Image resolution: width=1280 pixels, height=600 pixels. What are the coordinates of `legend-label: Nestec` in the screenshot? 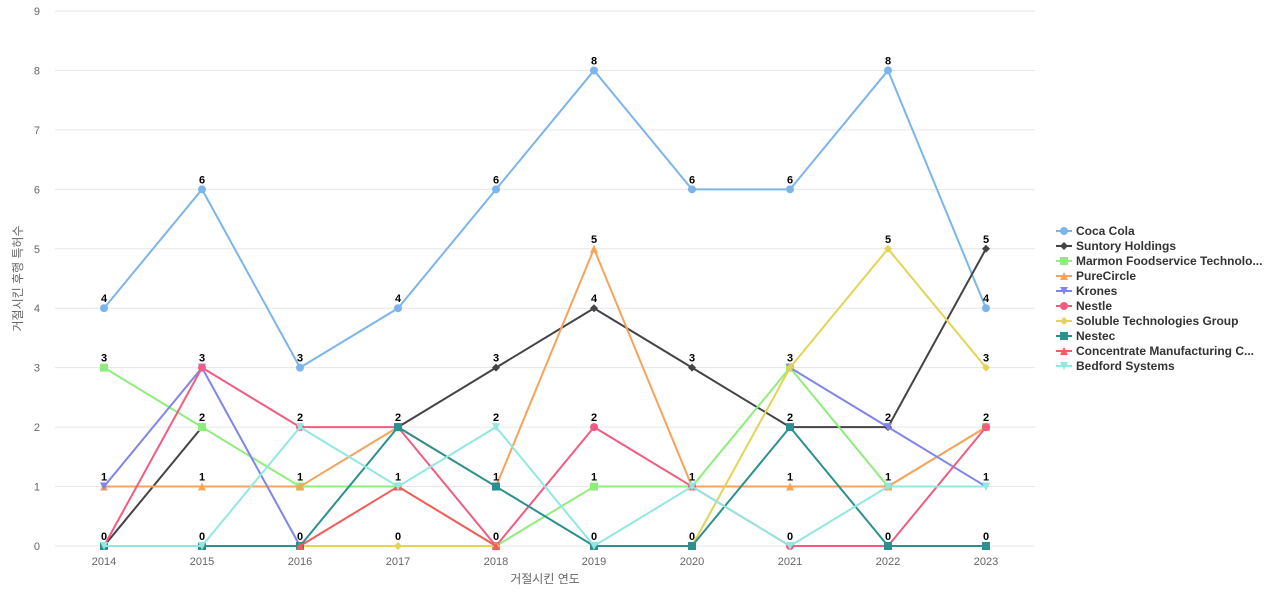 It's located at (1096, 336).